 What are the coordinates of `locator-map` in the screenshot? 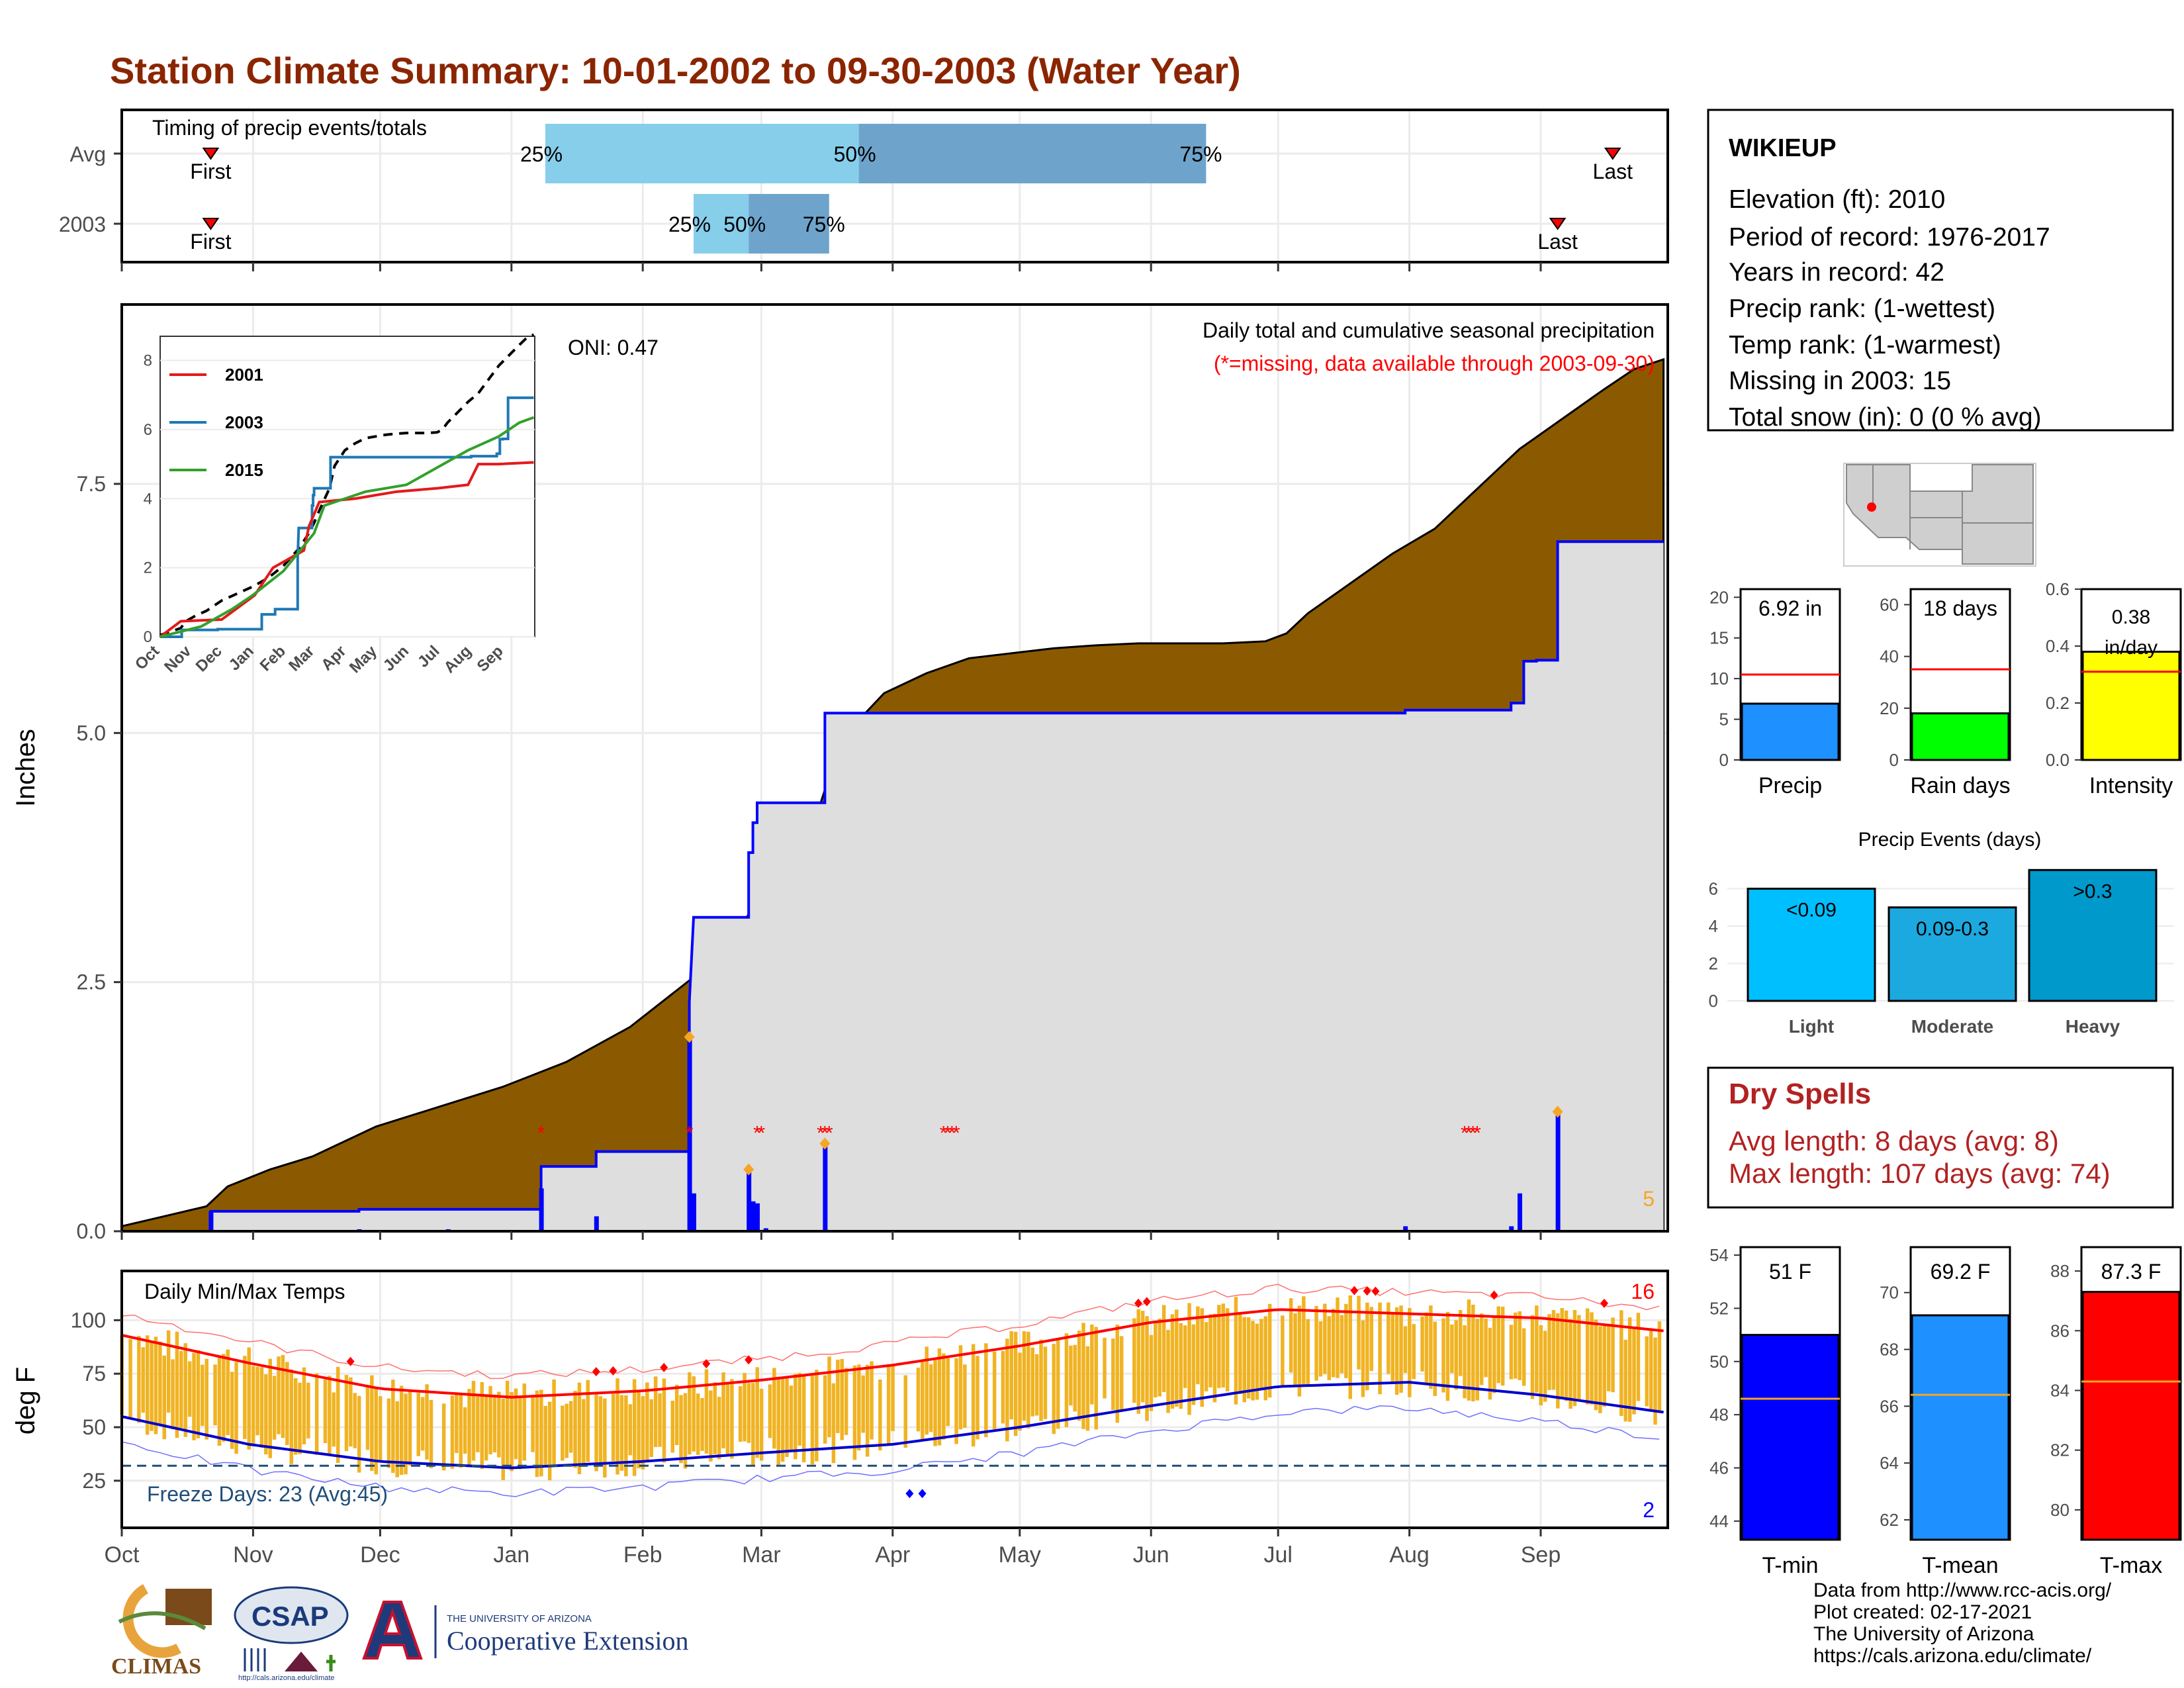 It's located at (1940, 515).